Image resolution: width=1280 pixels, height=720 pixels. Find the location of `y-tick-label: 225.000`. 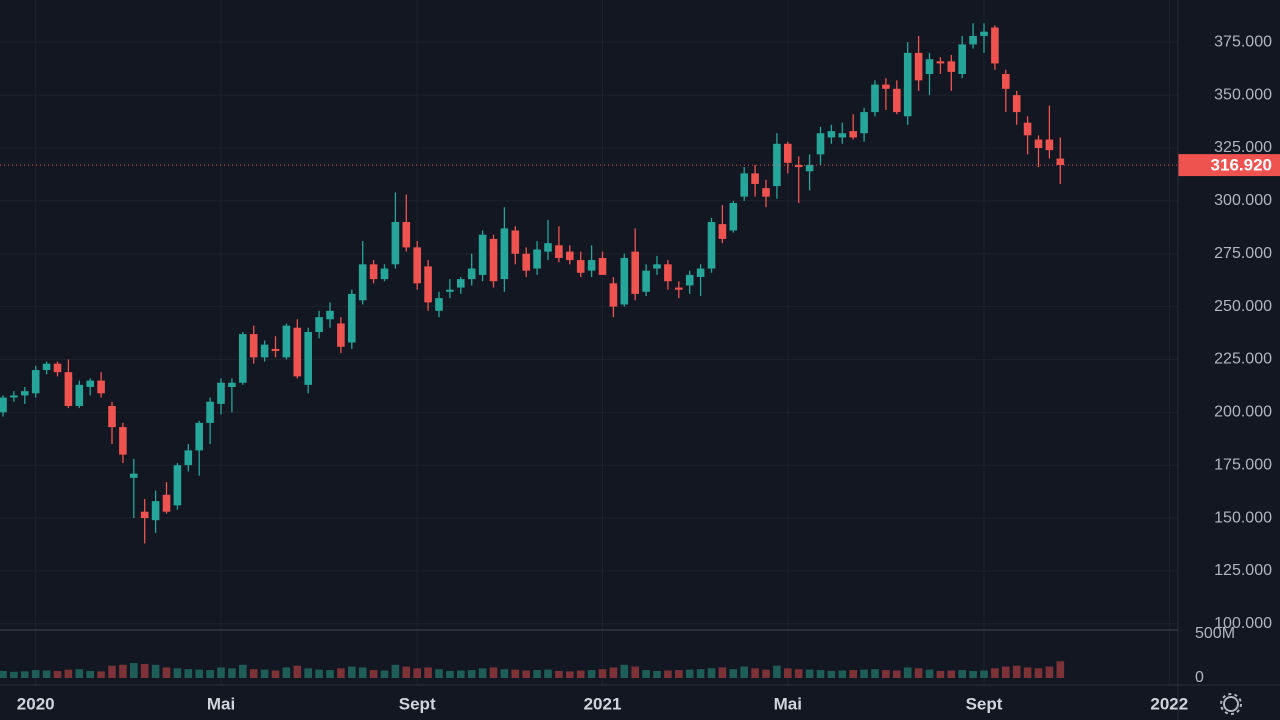

y-tick-label: 225.000 is located at coordinates (1243, 359).